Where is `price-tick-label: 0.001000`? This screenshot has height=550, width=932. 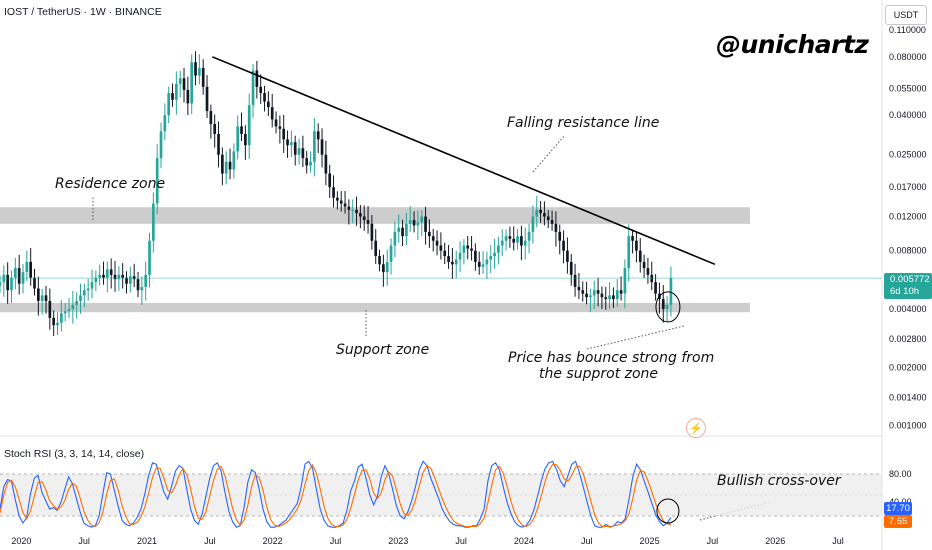 price-tick-label: 0.001000 is located at coordinates (908, 426).